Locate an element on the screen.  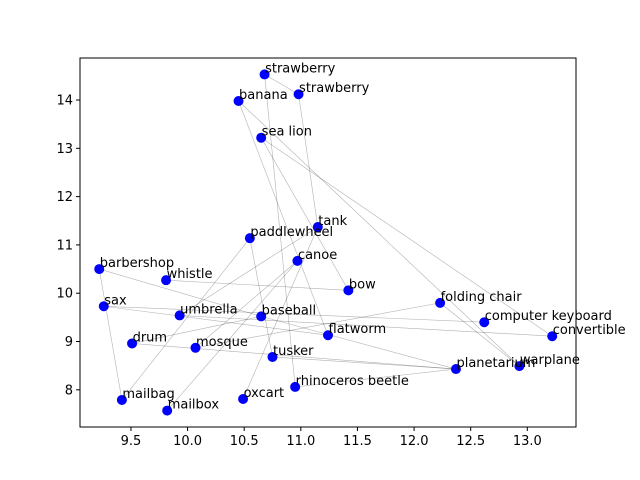
point-label: tusker is located at coordinates (293, 351).